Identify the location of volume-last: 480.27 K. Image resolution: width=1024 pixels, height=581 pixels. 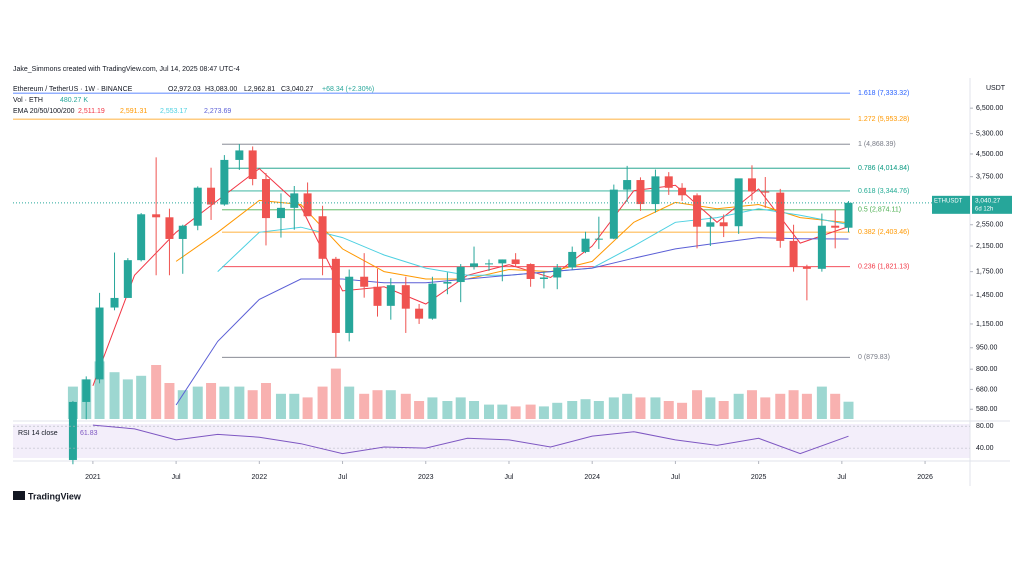
(74, 100).